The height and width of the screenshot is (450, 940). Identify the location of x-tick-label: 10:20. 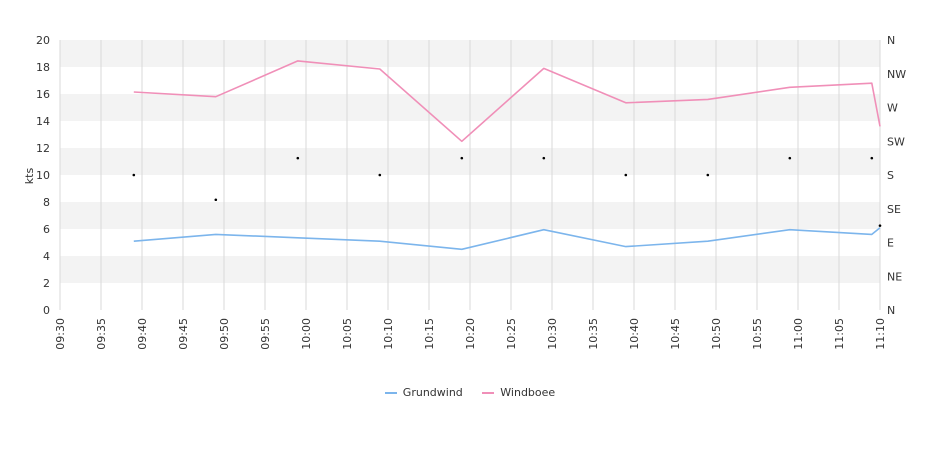
(470, 334).